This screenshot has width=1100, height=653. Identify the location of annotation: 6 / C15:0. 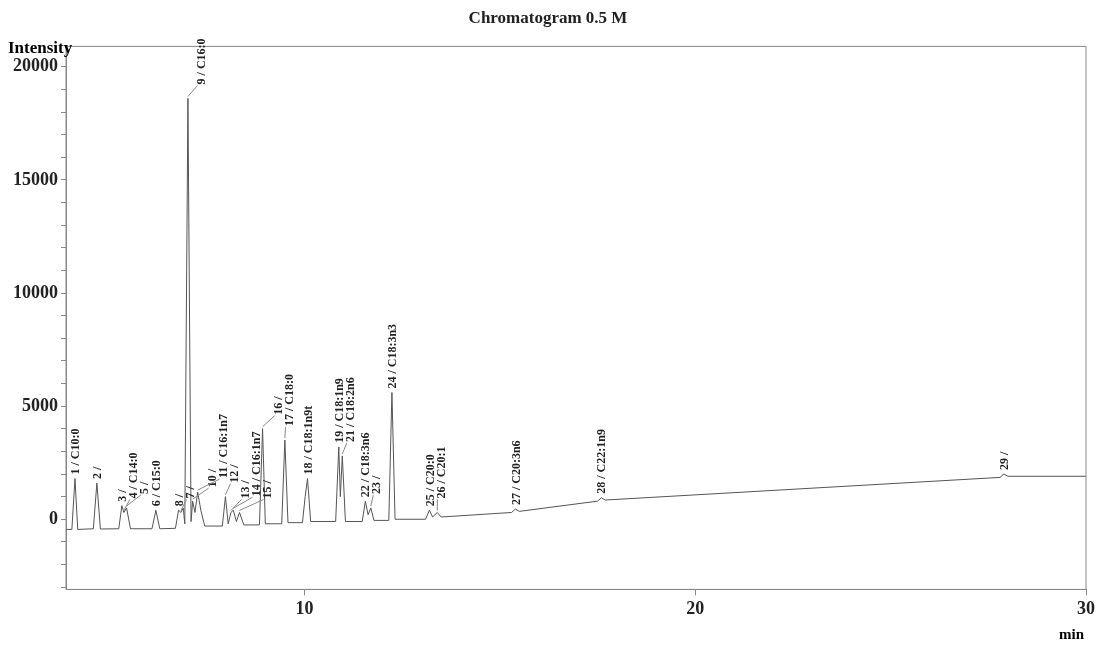
(155, 483).